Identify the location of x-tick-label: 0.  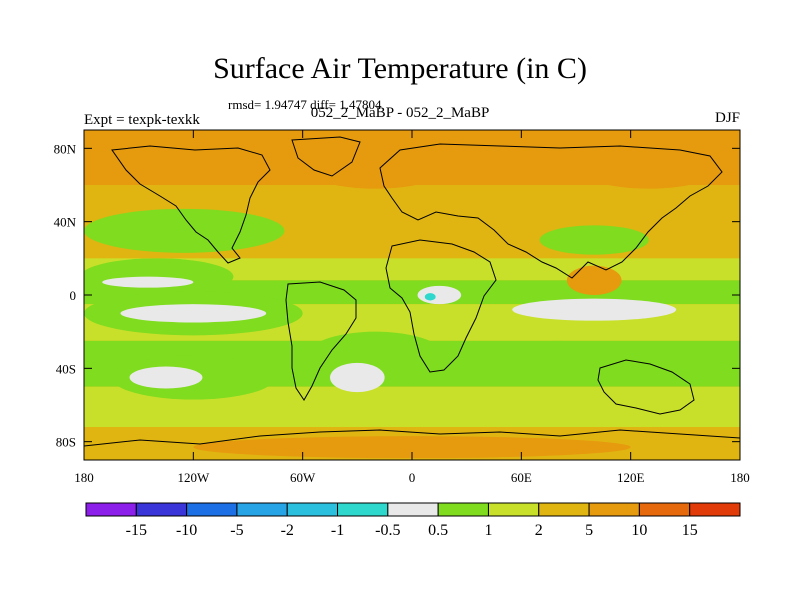
(412, 477).